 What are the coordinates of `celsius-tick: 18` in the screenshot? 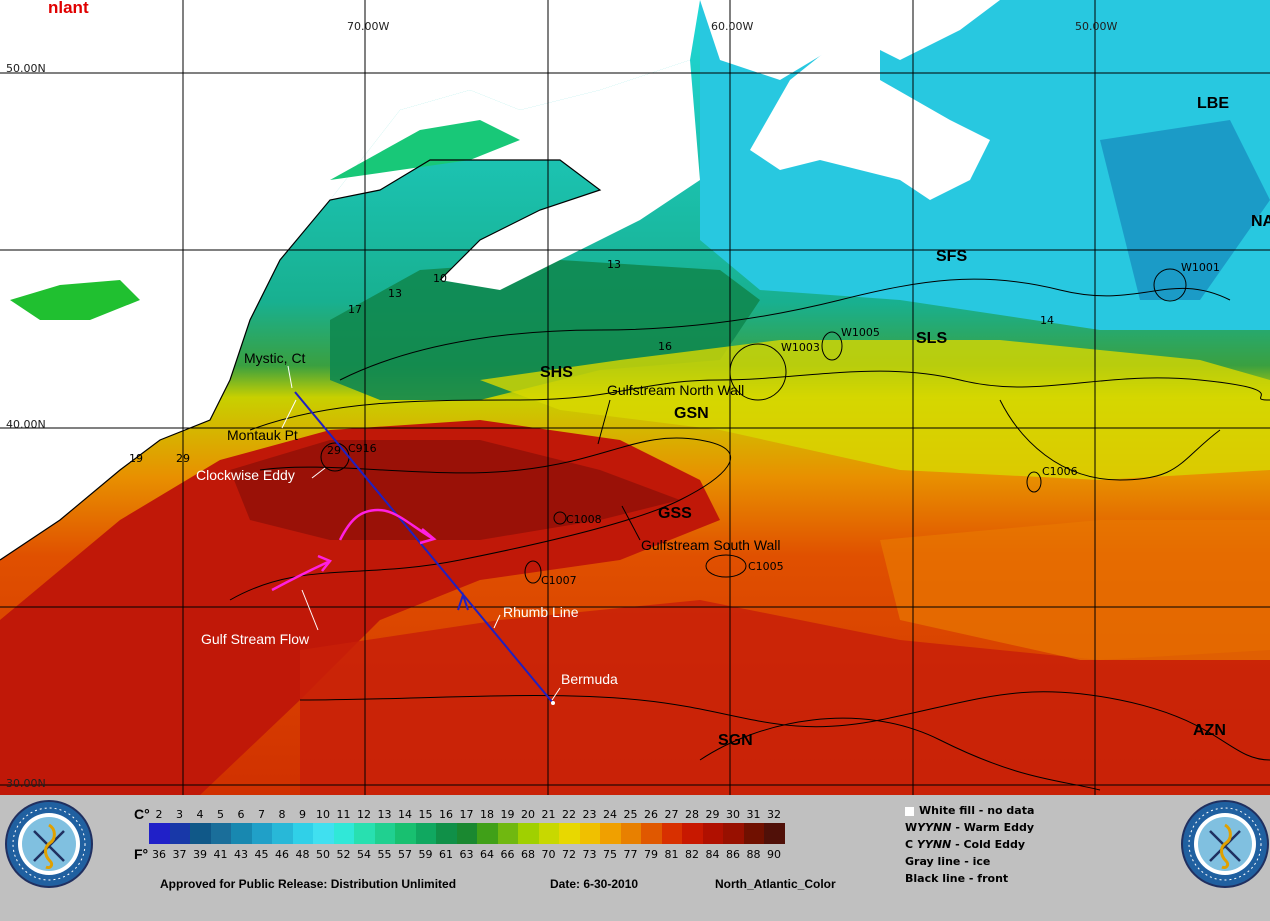 It's located at (487, 814).